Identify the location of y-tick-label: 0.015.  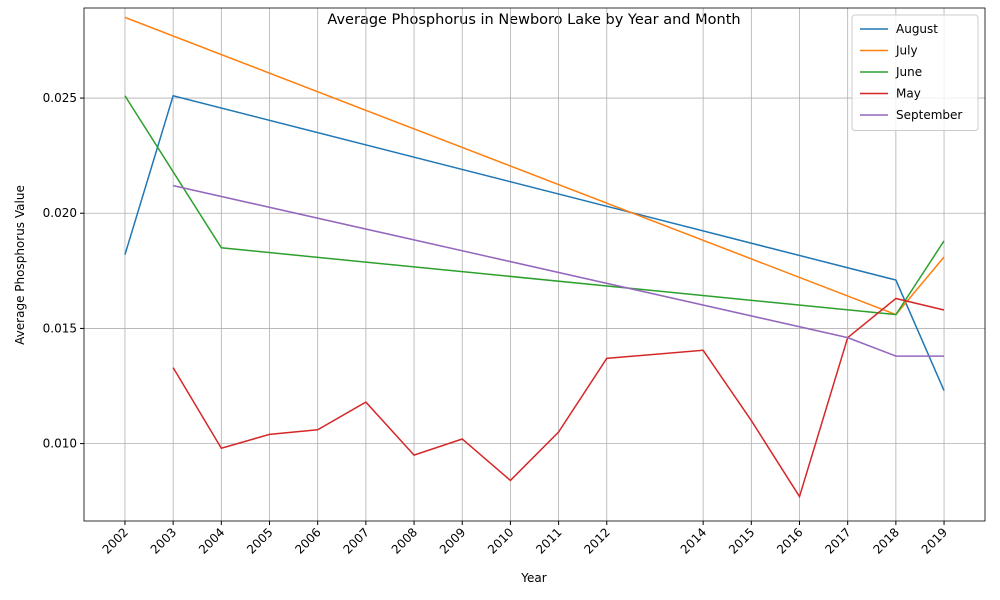
(60, 328).